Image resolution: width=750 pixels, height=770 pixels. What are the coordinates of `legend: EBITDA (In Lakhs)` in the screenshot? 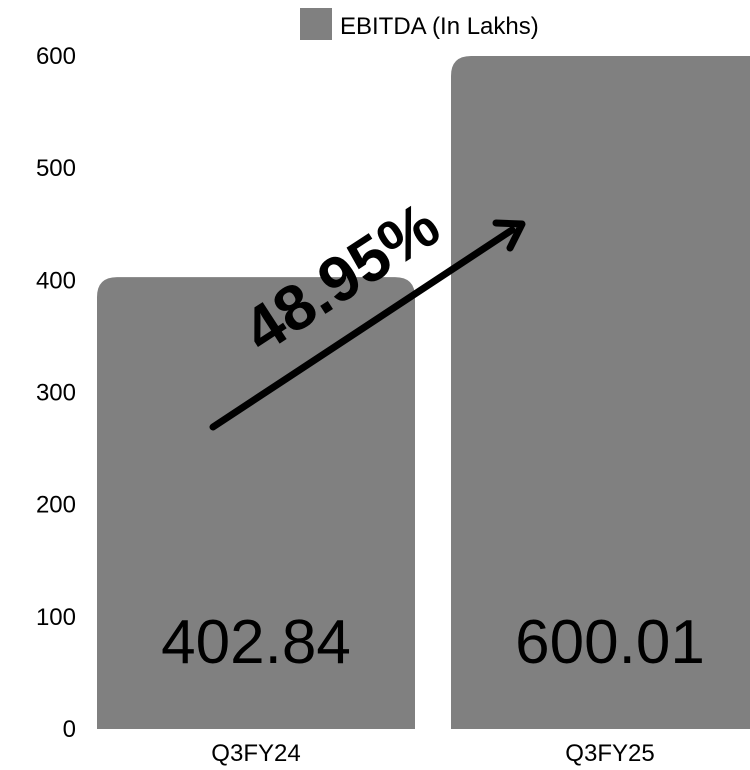 It's located at (419, 24).